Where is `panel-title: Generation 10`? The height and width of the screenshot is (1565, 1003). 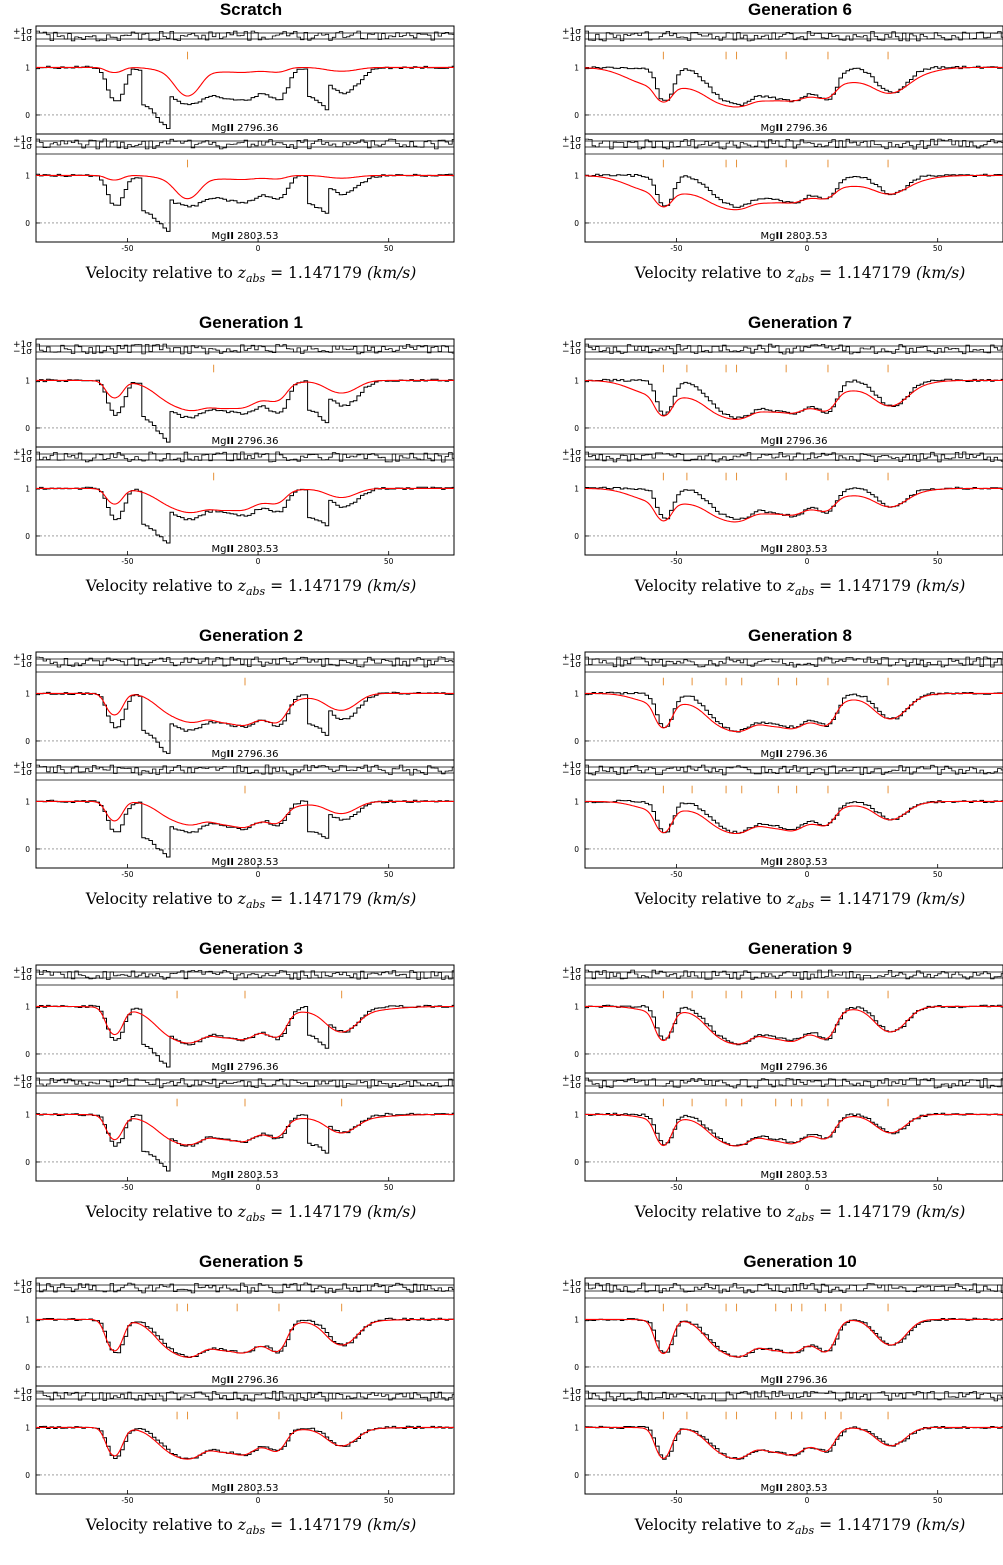
panel-title: Generation 10 is located at coordinates (800, 1261).